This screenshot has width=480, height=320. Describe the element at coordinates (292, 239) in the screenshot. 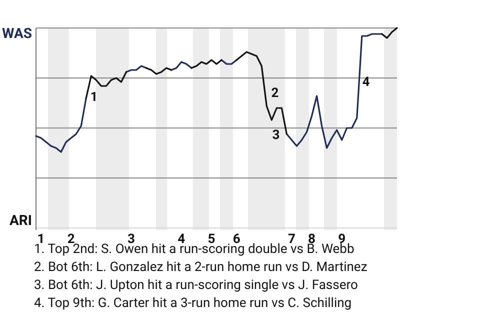

I see `x-tick-label: 7` at that location.